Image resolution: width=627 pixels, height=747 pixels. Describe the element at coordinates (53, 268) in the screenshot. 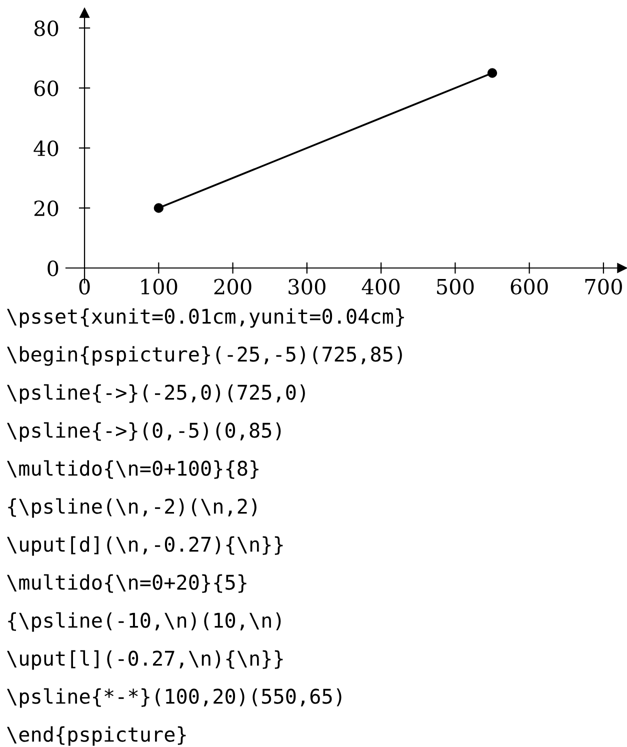

I see `y-tick-label: 0` at that location.